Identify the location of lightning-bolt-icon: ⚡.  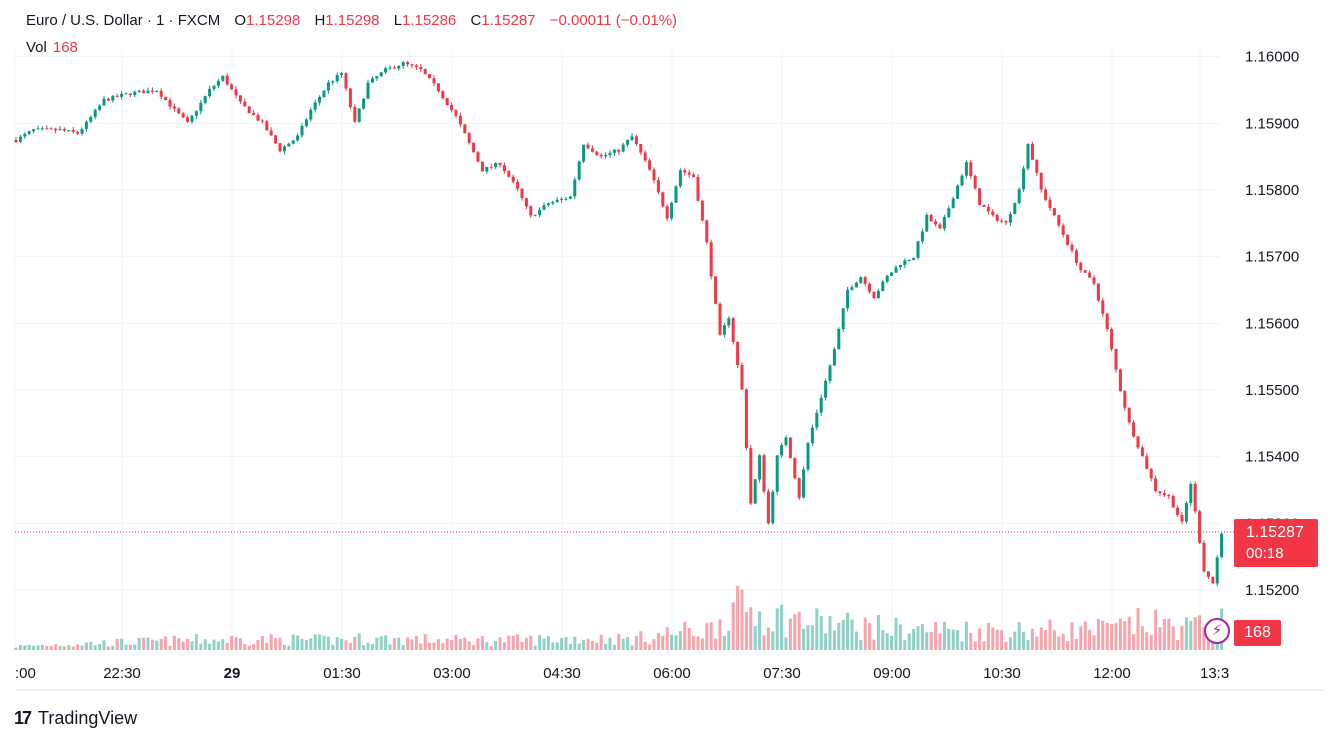
(1217, 631).